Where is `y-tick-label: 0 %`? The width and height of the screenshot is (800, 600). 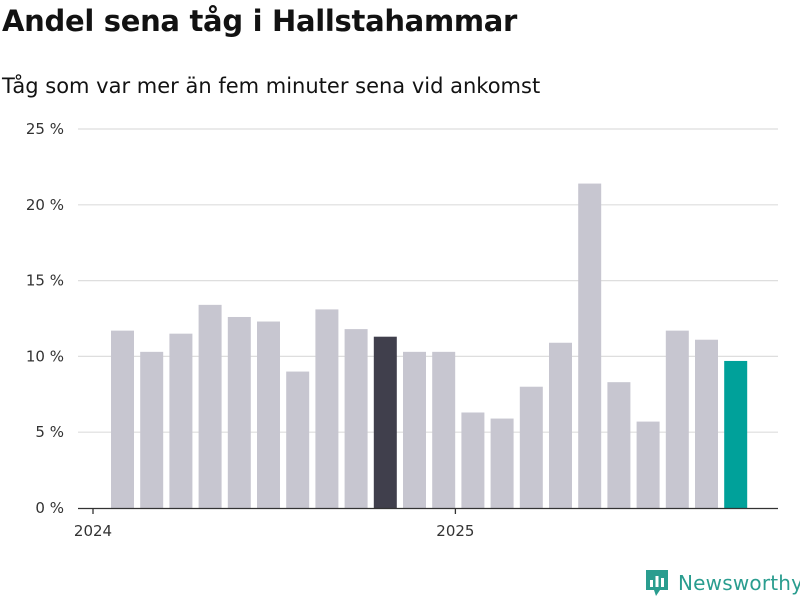 y-tick-label: 0 % is located at coordinates (49, 508).